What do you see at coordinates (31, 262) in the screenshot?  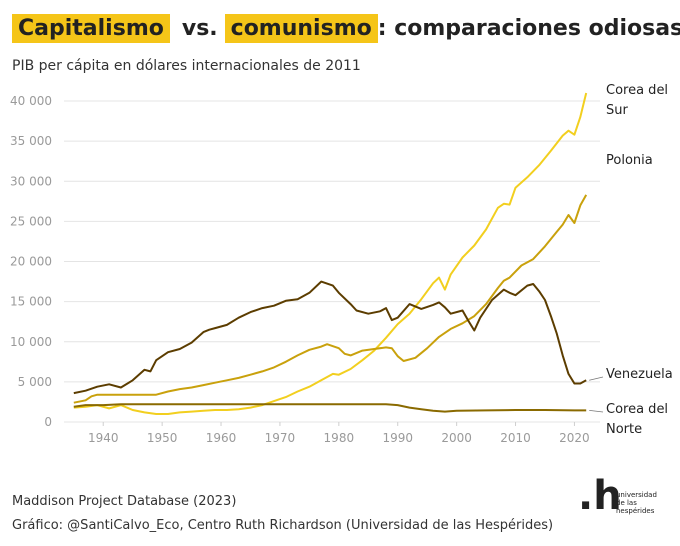 I see `y-tick-label: 20 000` at bounding box center [31, 262].